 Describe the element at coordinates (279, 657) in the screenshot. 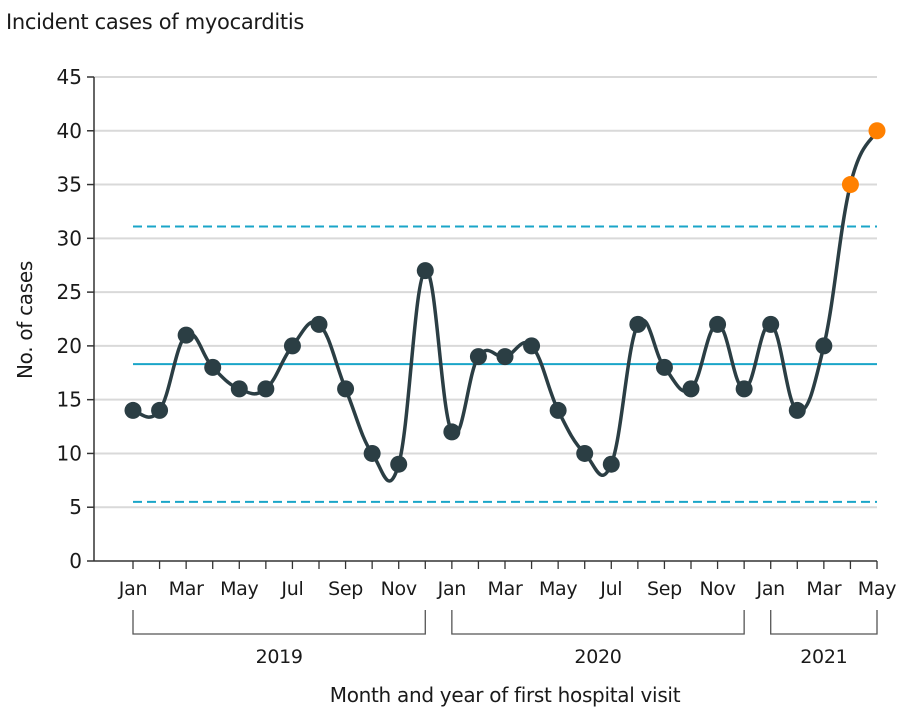

I see `year-label: 2019` at that location.